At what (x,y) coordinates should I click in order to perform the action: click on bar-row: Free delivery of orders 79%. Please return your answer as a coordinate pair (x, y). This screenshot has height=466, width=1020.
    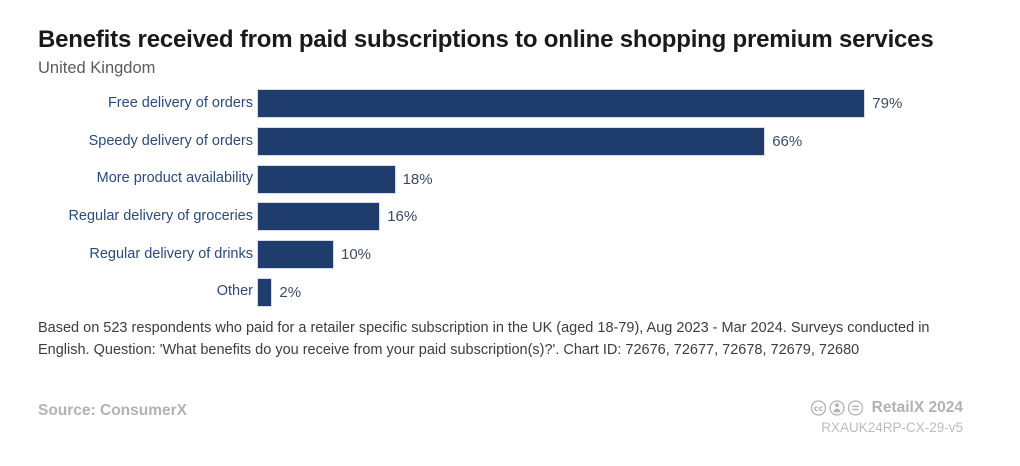
    Looking at the image, I should click on (518, 104).